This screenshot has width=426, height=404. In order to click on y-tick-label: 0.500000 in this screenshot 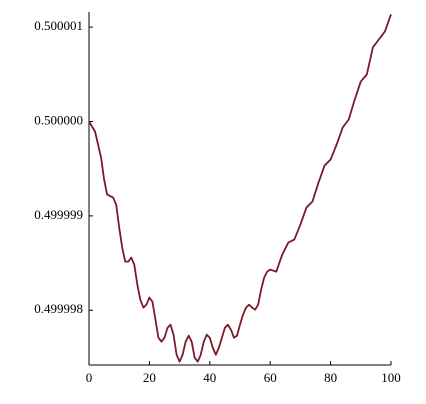, I will do `click(58, 119)`.